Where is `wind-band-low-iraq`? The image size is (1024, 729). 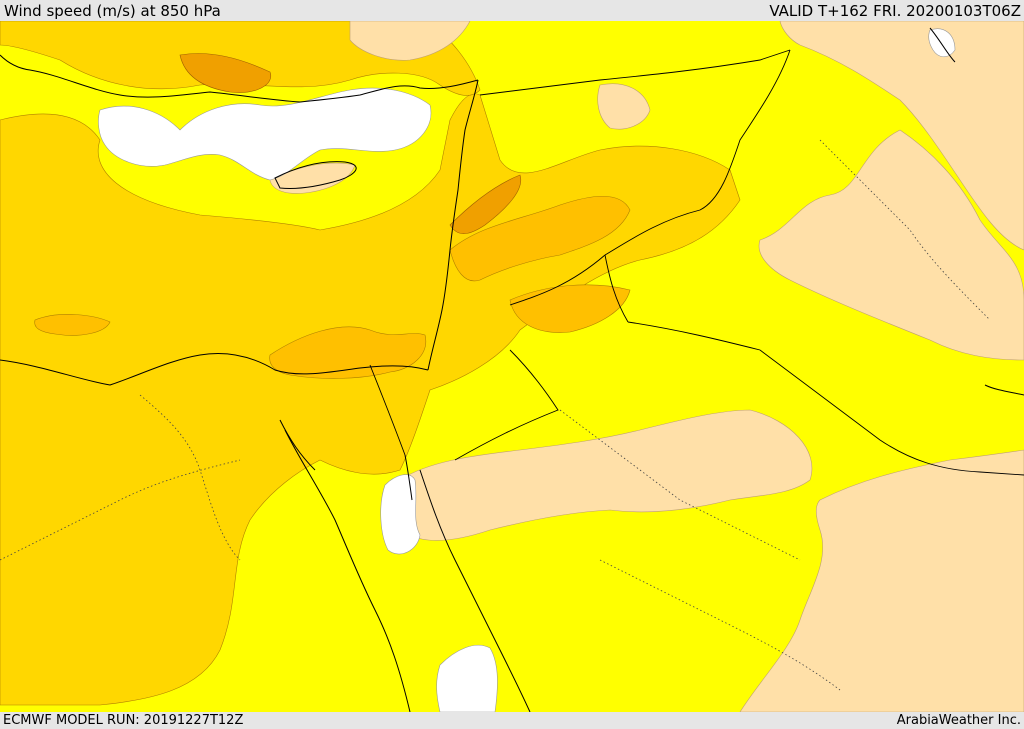 wind-band-low-iraq is located at coordinates (624, 106).